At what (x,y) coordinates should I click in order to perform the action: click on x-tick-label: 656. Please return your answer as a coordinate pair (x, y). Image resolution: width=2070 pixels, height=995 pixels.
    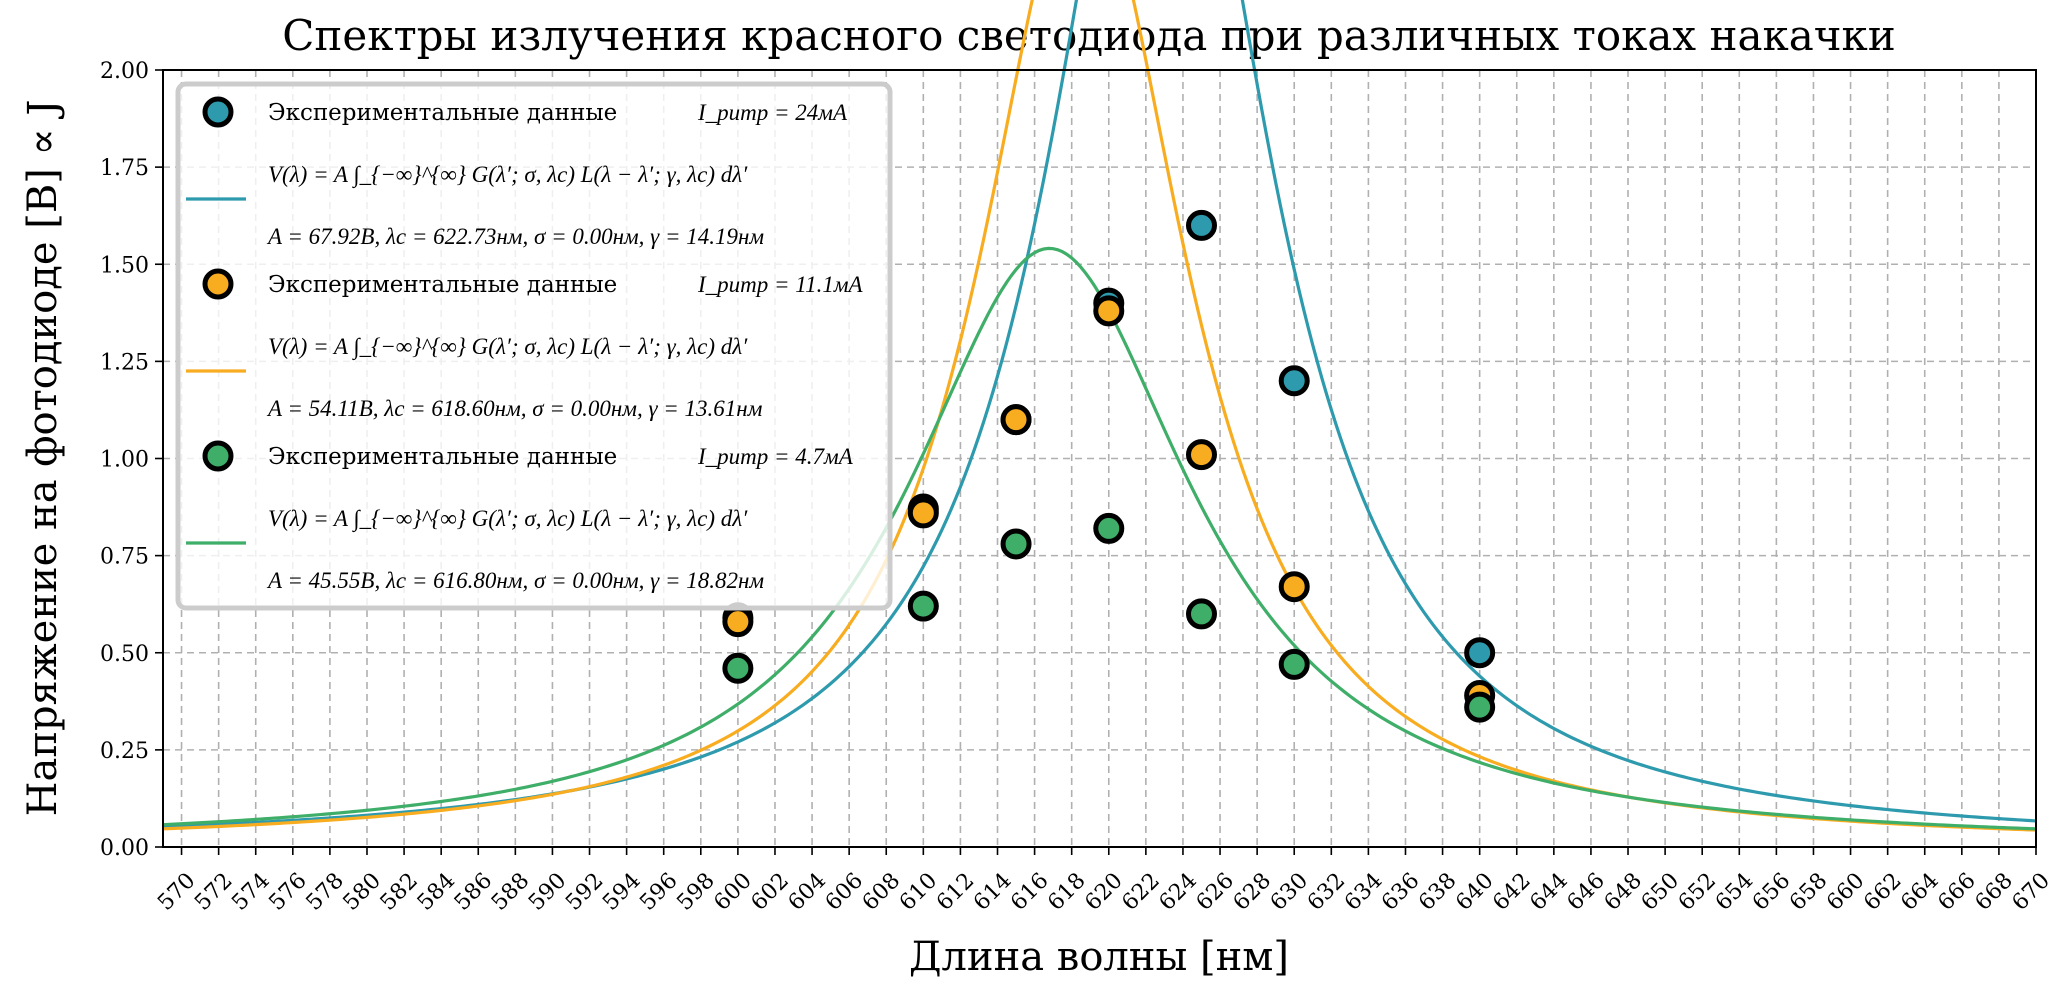
    Looking at the image, I should click on (1771, 891).